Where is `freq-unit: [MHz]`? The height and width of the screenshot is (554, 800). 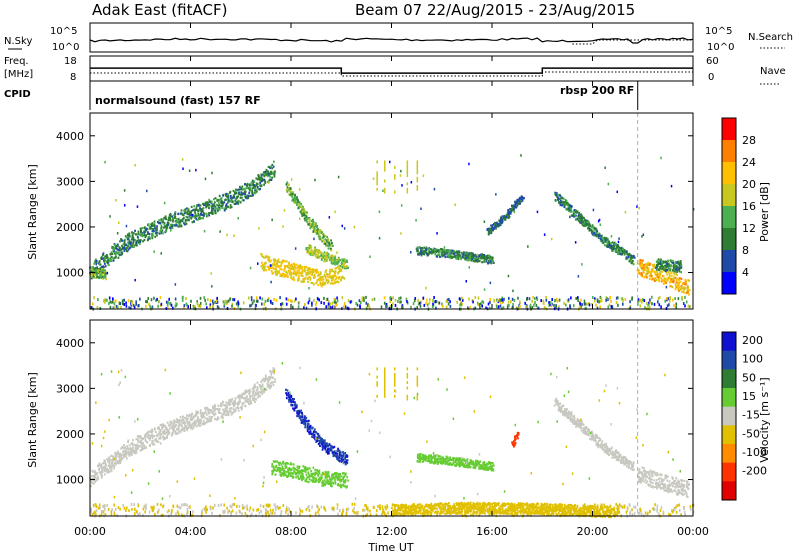
freq-unit: [MHz] is located at coordinates (18, 74).